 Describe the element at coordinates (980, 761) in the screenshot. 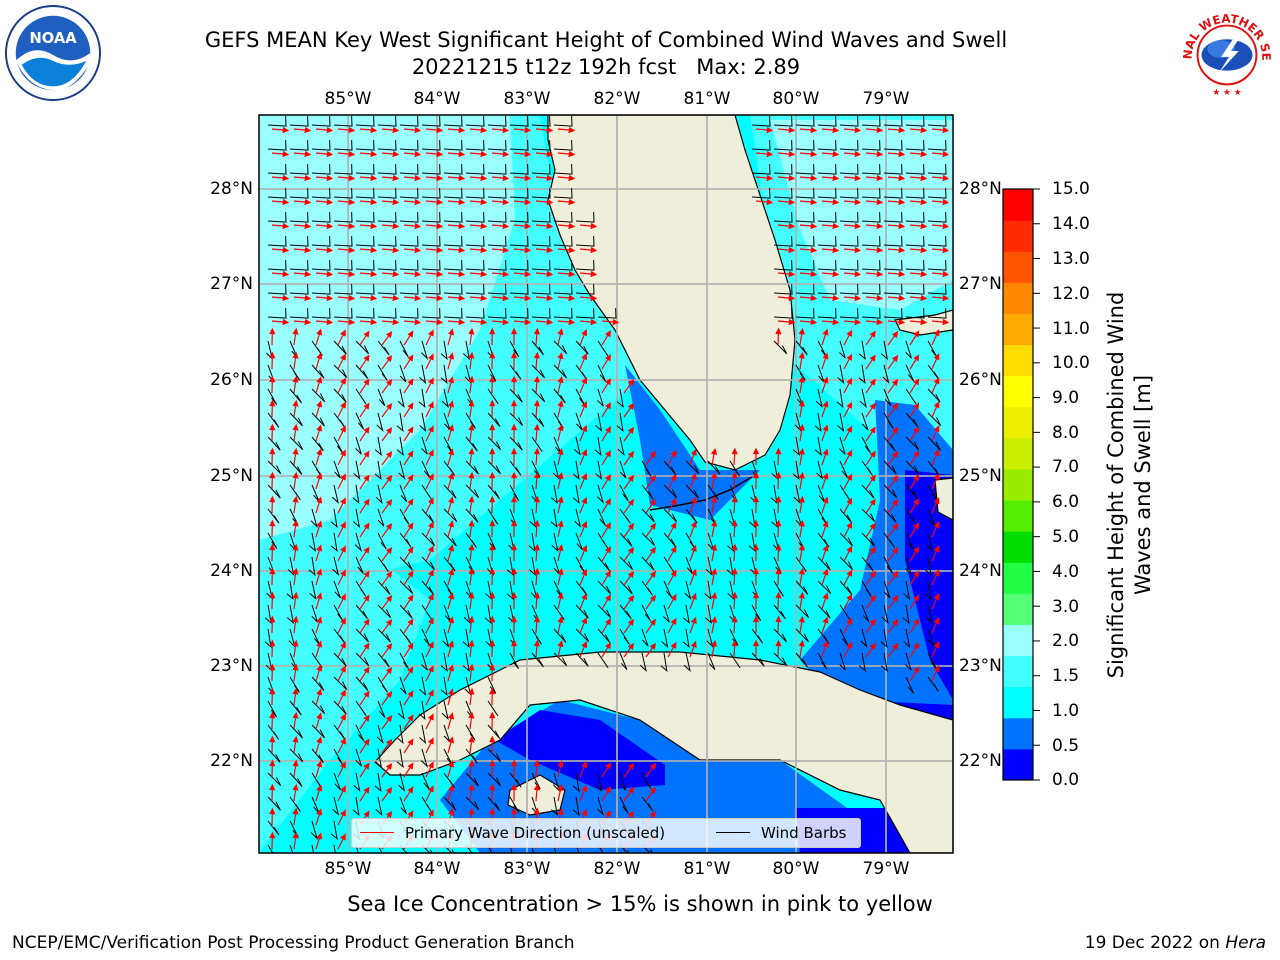

I see `lat-tick-label: 22°N` at that location.